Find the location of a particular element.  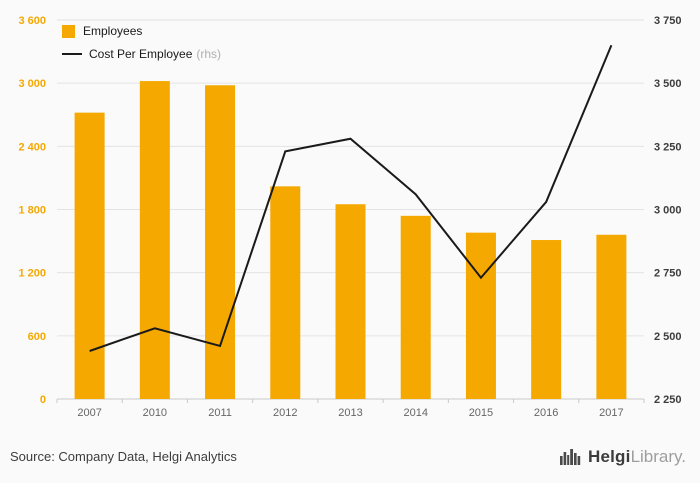

logo-text-primary: HelgiLibrary. is located at coordinates (637, 457).